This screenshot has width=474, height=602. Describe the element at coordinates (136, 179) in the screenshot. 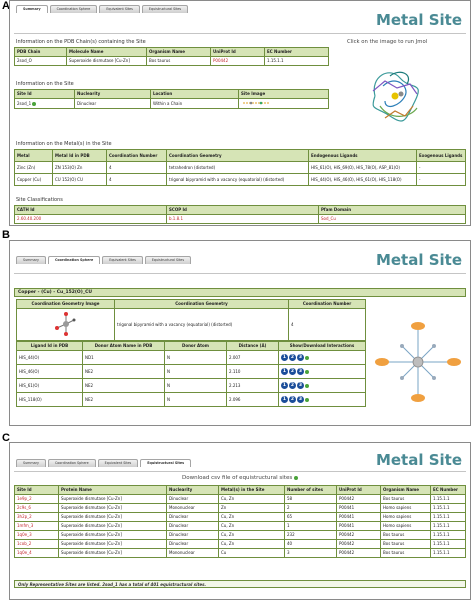

I see `coord-number-cell: 4` at that location.